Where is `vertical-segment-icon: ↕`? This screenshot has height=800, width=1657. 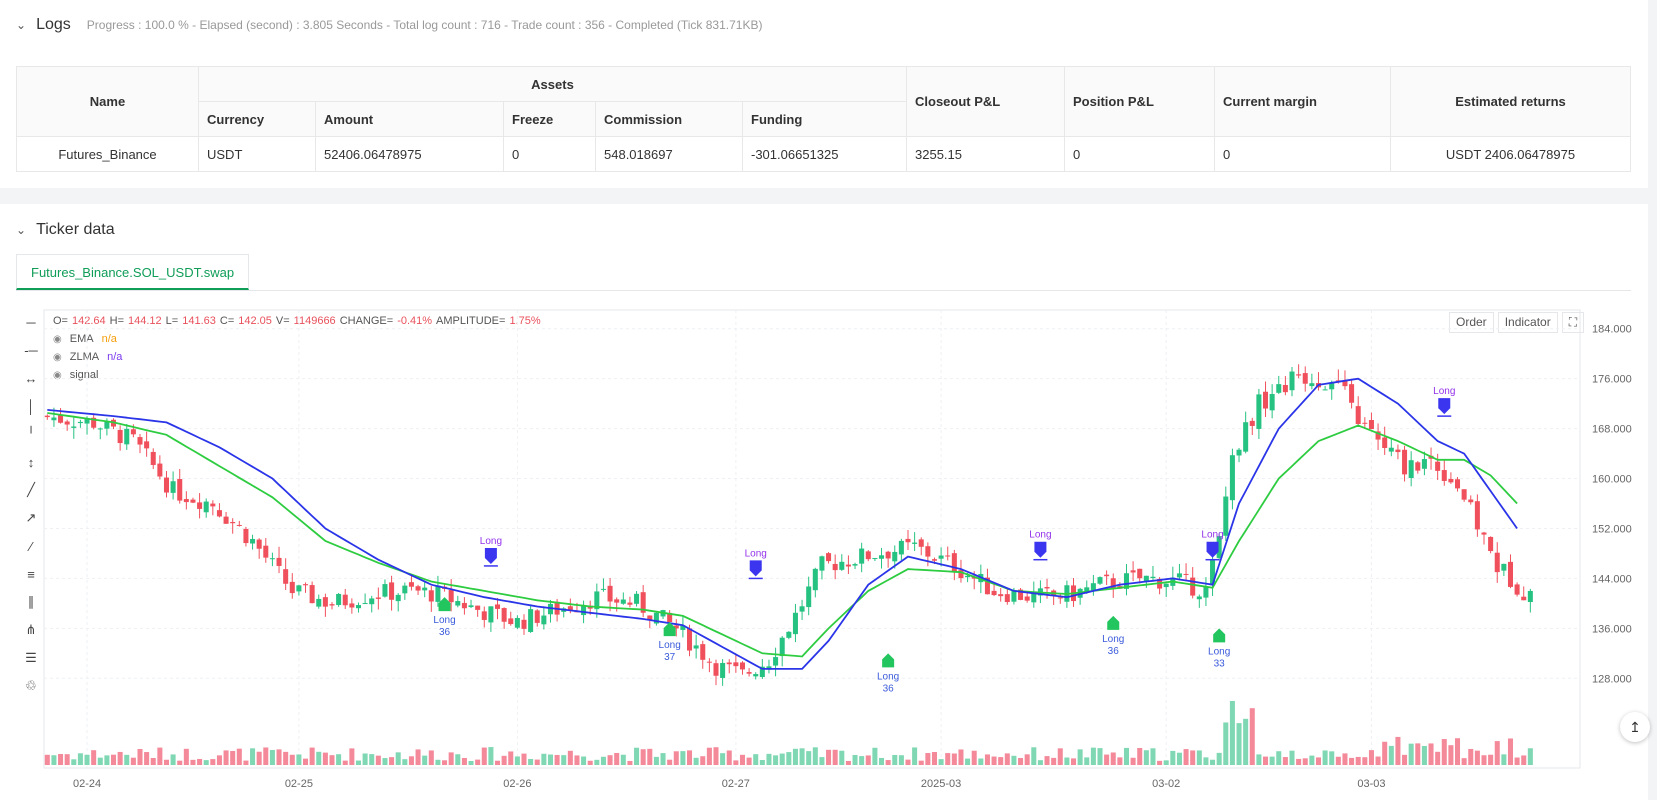 vertical-segment-icon: ↕ is located at coordinates (31, 462).